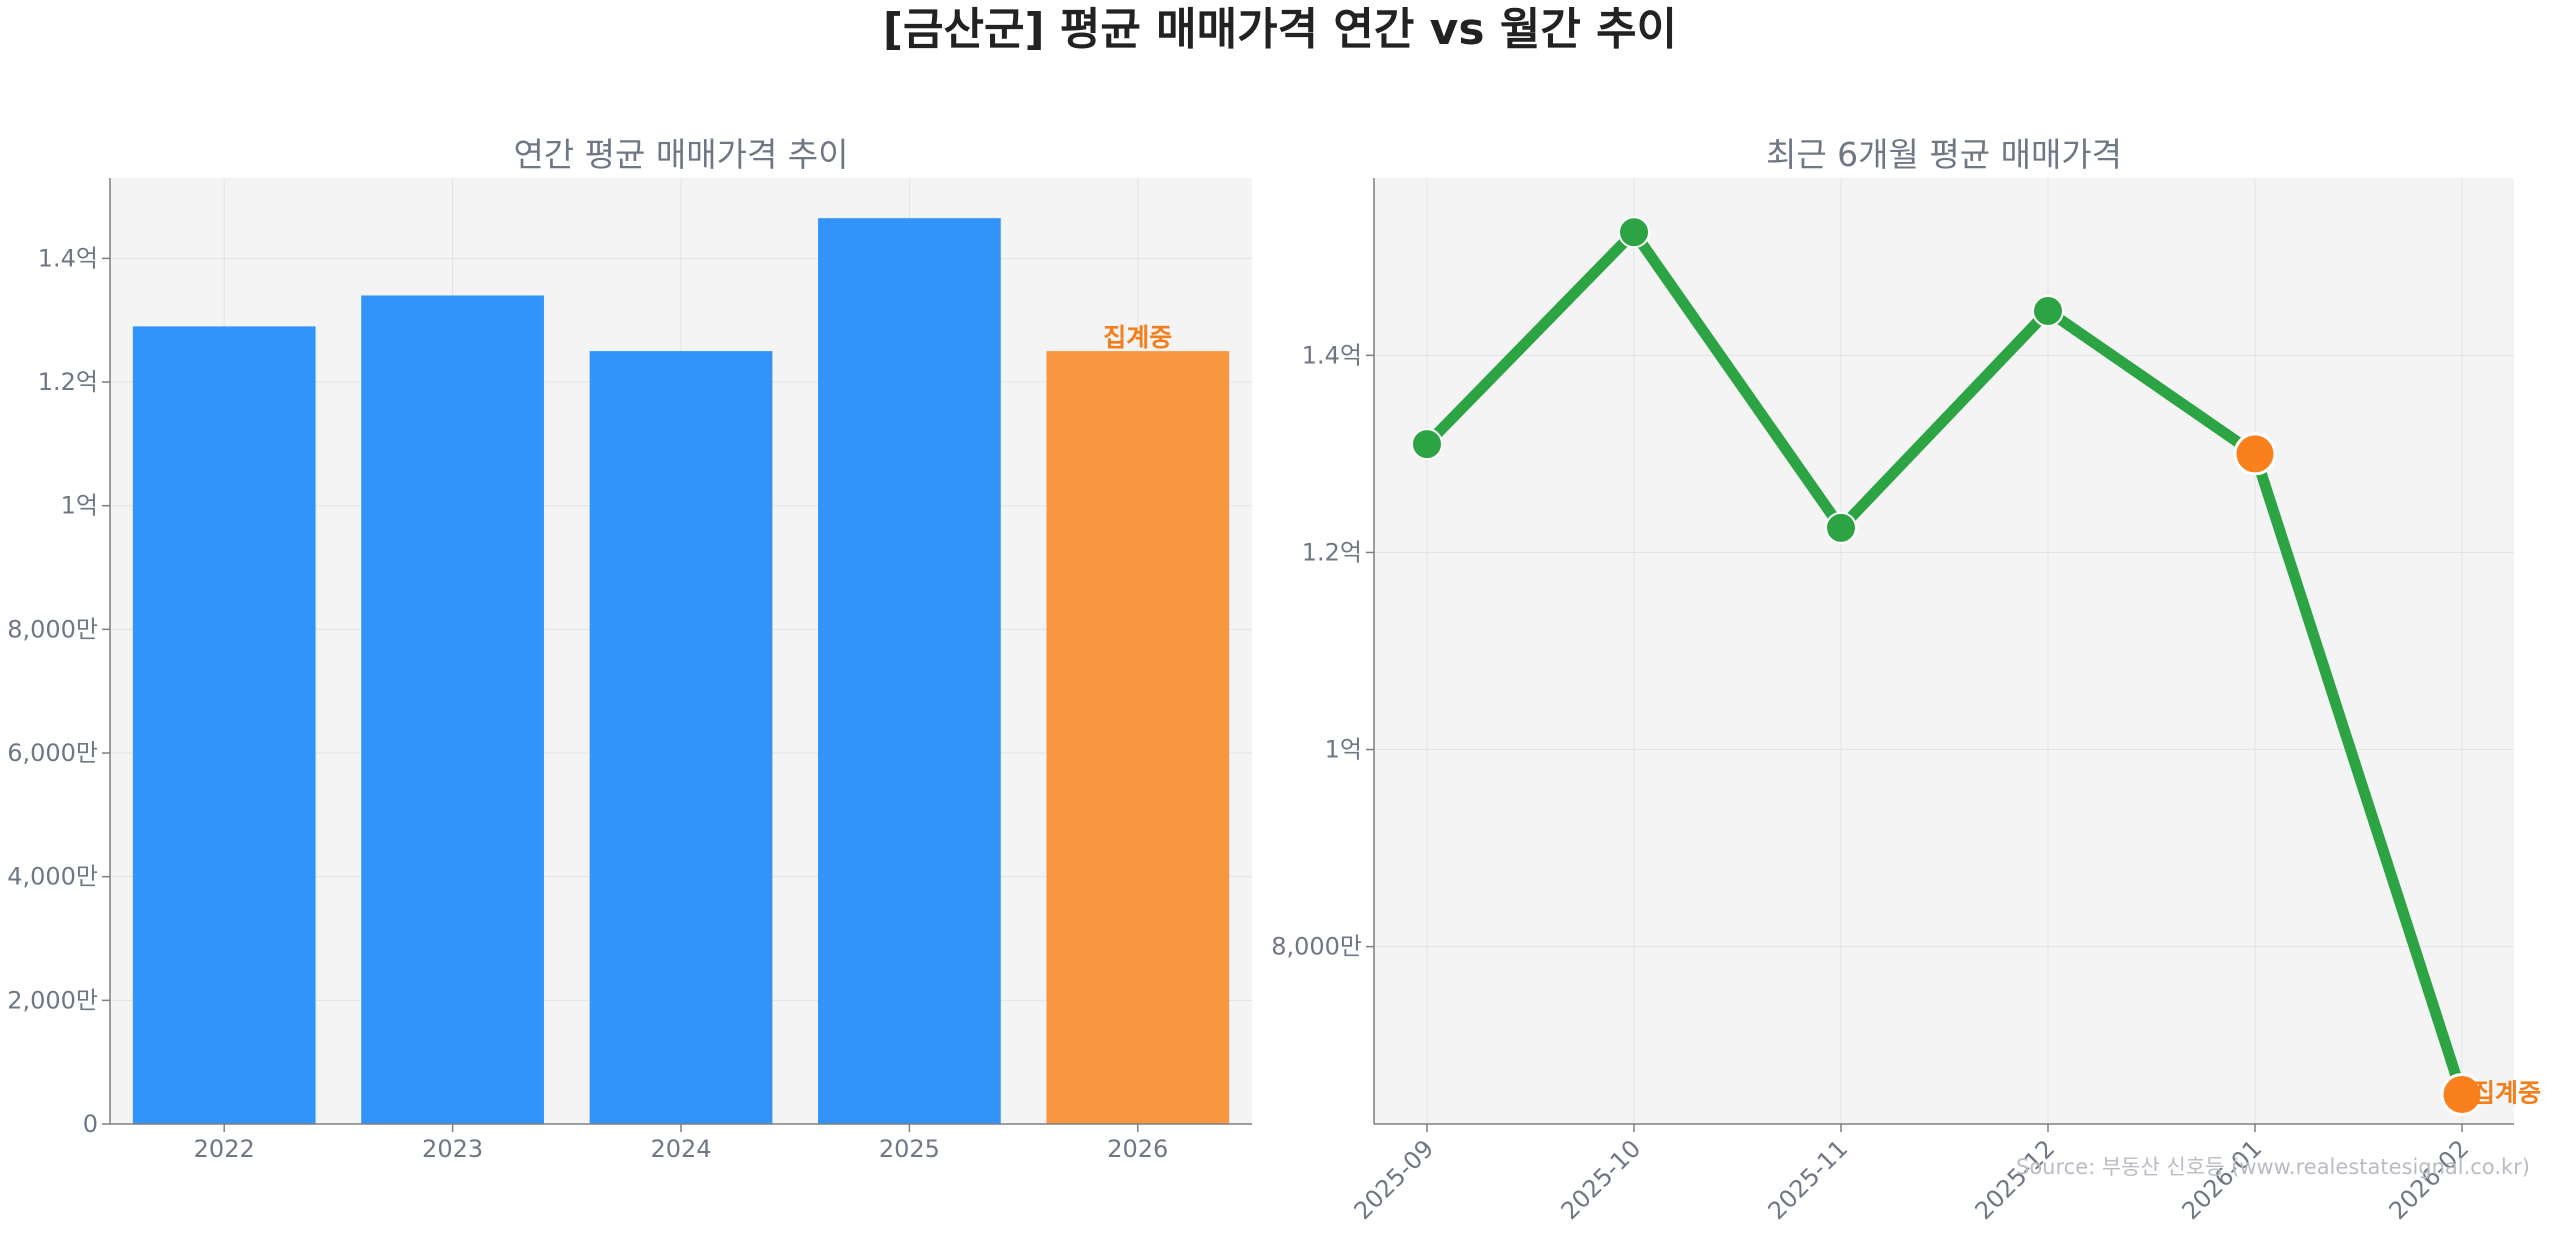  What do you see at coordinates (52, 1000) in the screenshot?
I see `annual-ytick-label: 2,000만` at bounding box center [52, 1000].